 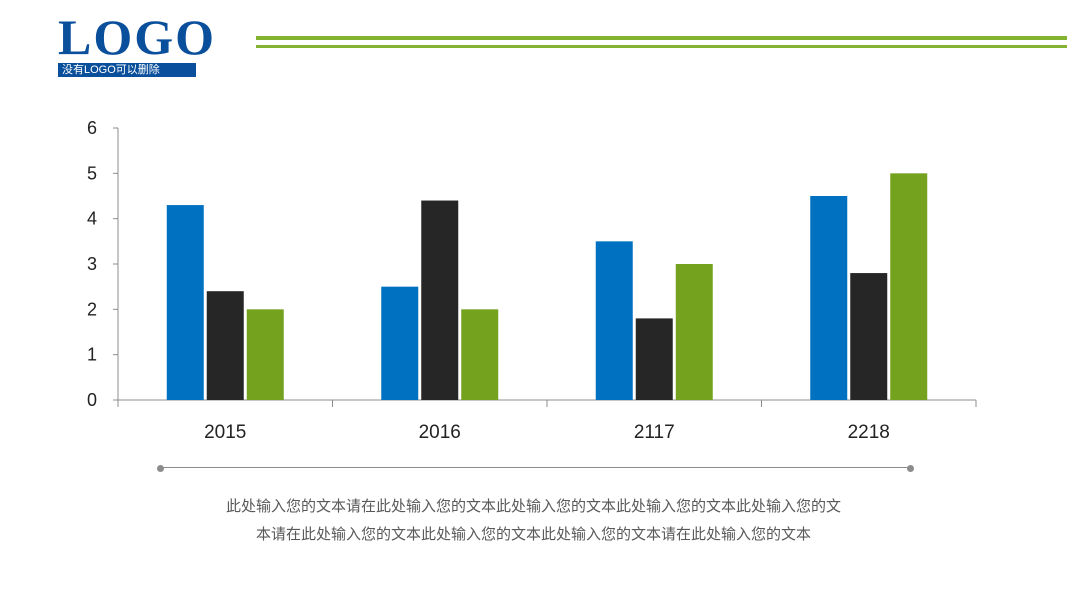 I want to click on logo-subtitle: 没有LOGO可以删除, so click(x=127, y=70).